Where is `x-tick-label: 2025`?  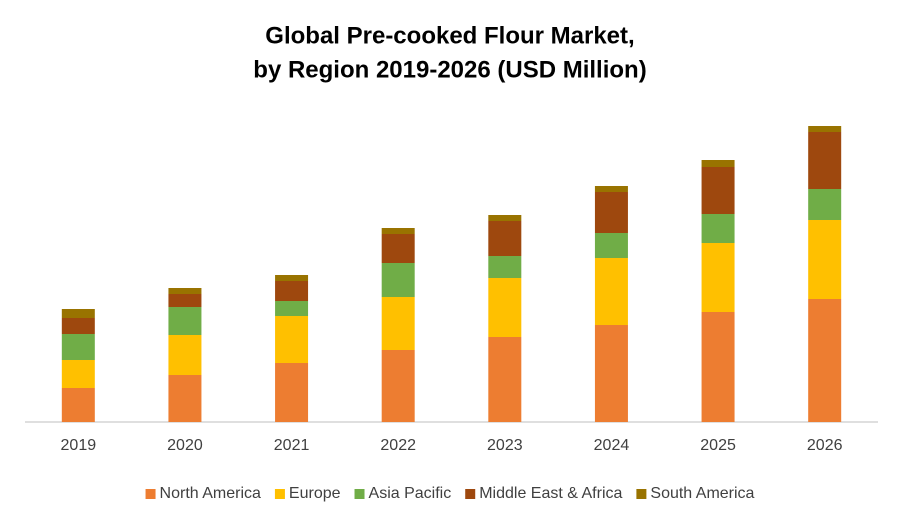
x-tick-label: 2025 is located at coordinates (718, 445).